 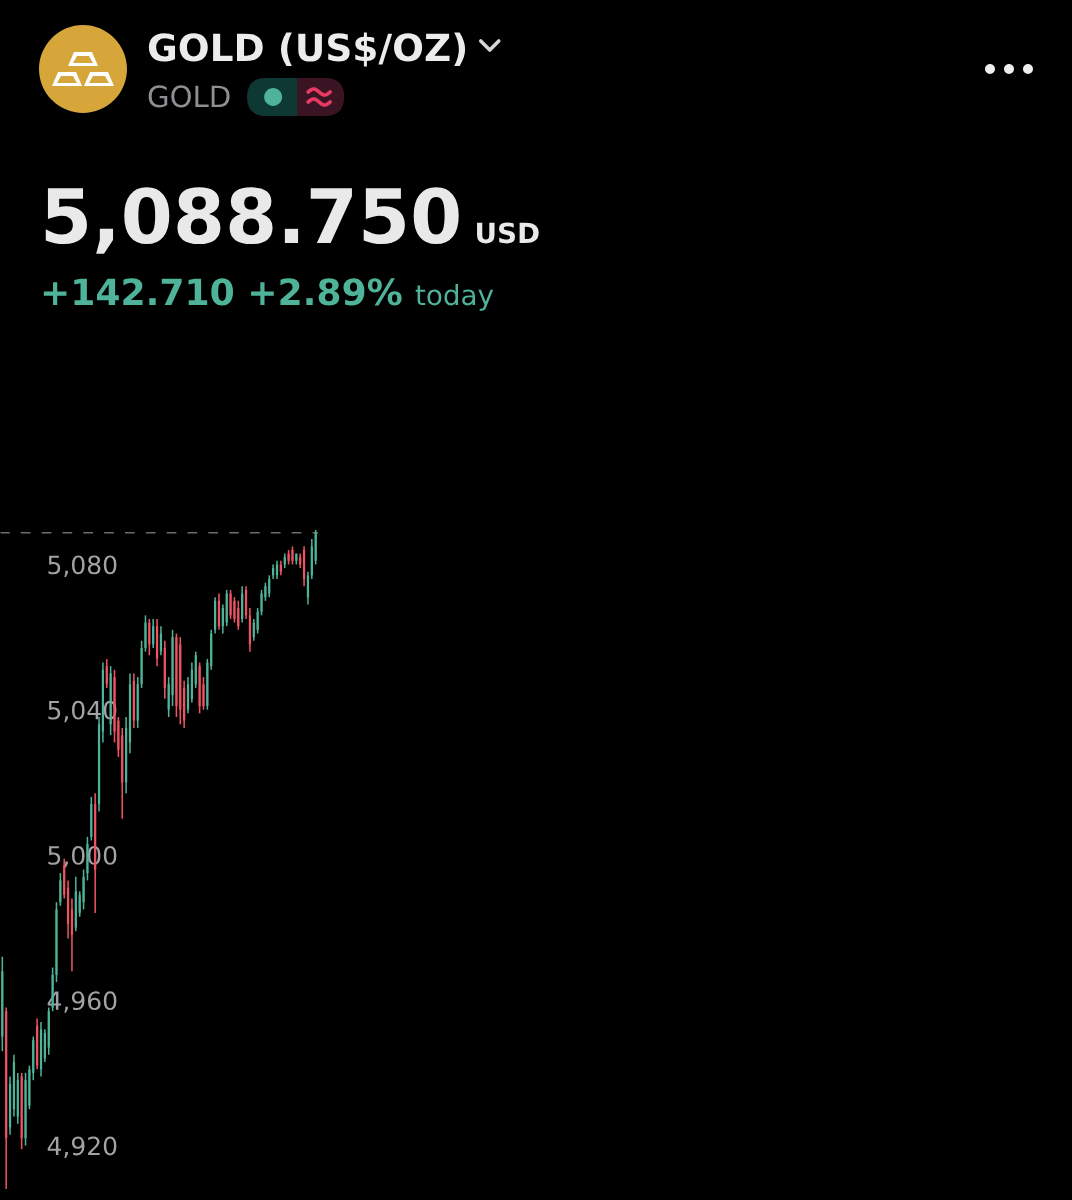 What do you see at coordinates (222, 292) in the screenshot?
I see `text: +142.710 +2.89%` at bounding box center [222, 292].